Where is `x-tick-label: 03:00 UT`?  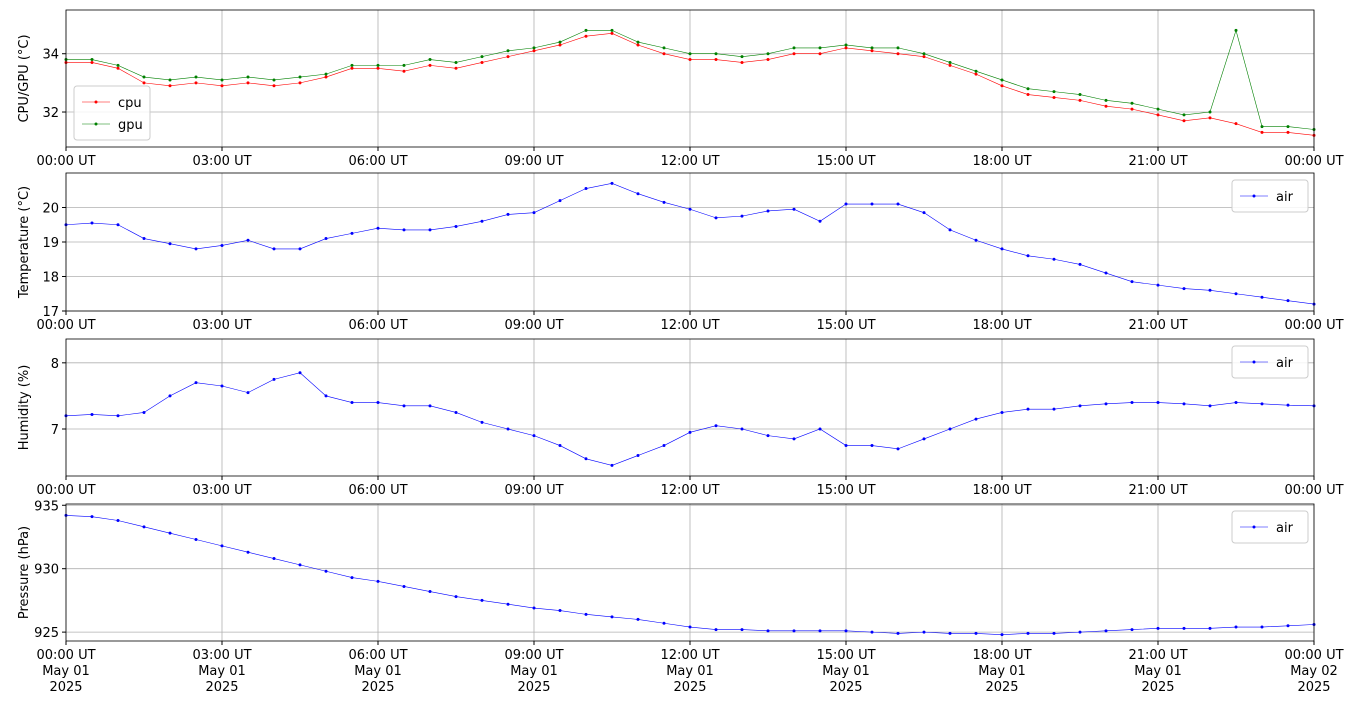 x-tick-label: 03:00 UT is located at coordinates (221, 325).